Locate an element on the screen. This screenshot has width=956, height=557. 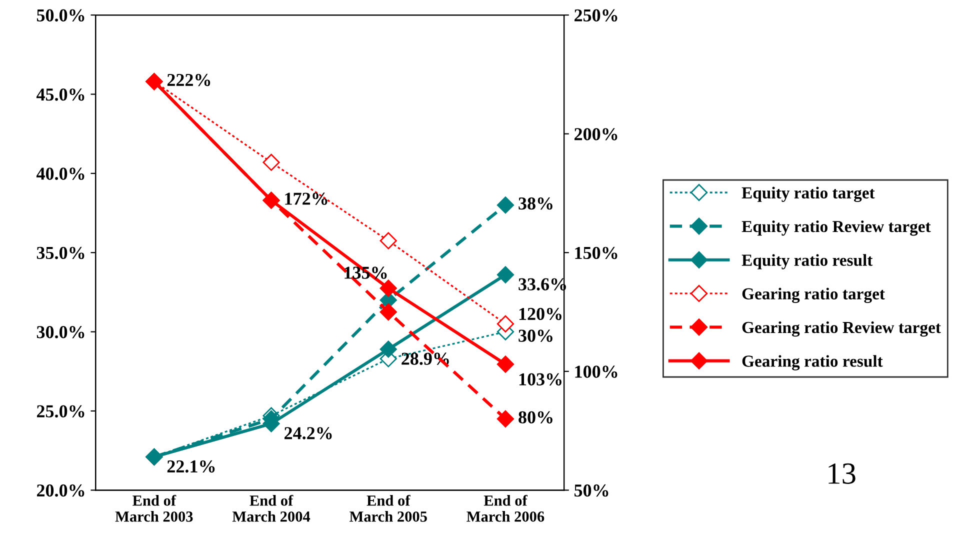
data-label: 103% is located at coordinates (540, 379).